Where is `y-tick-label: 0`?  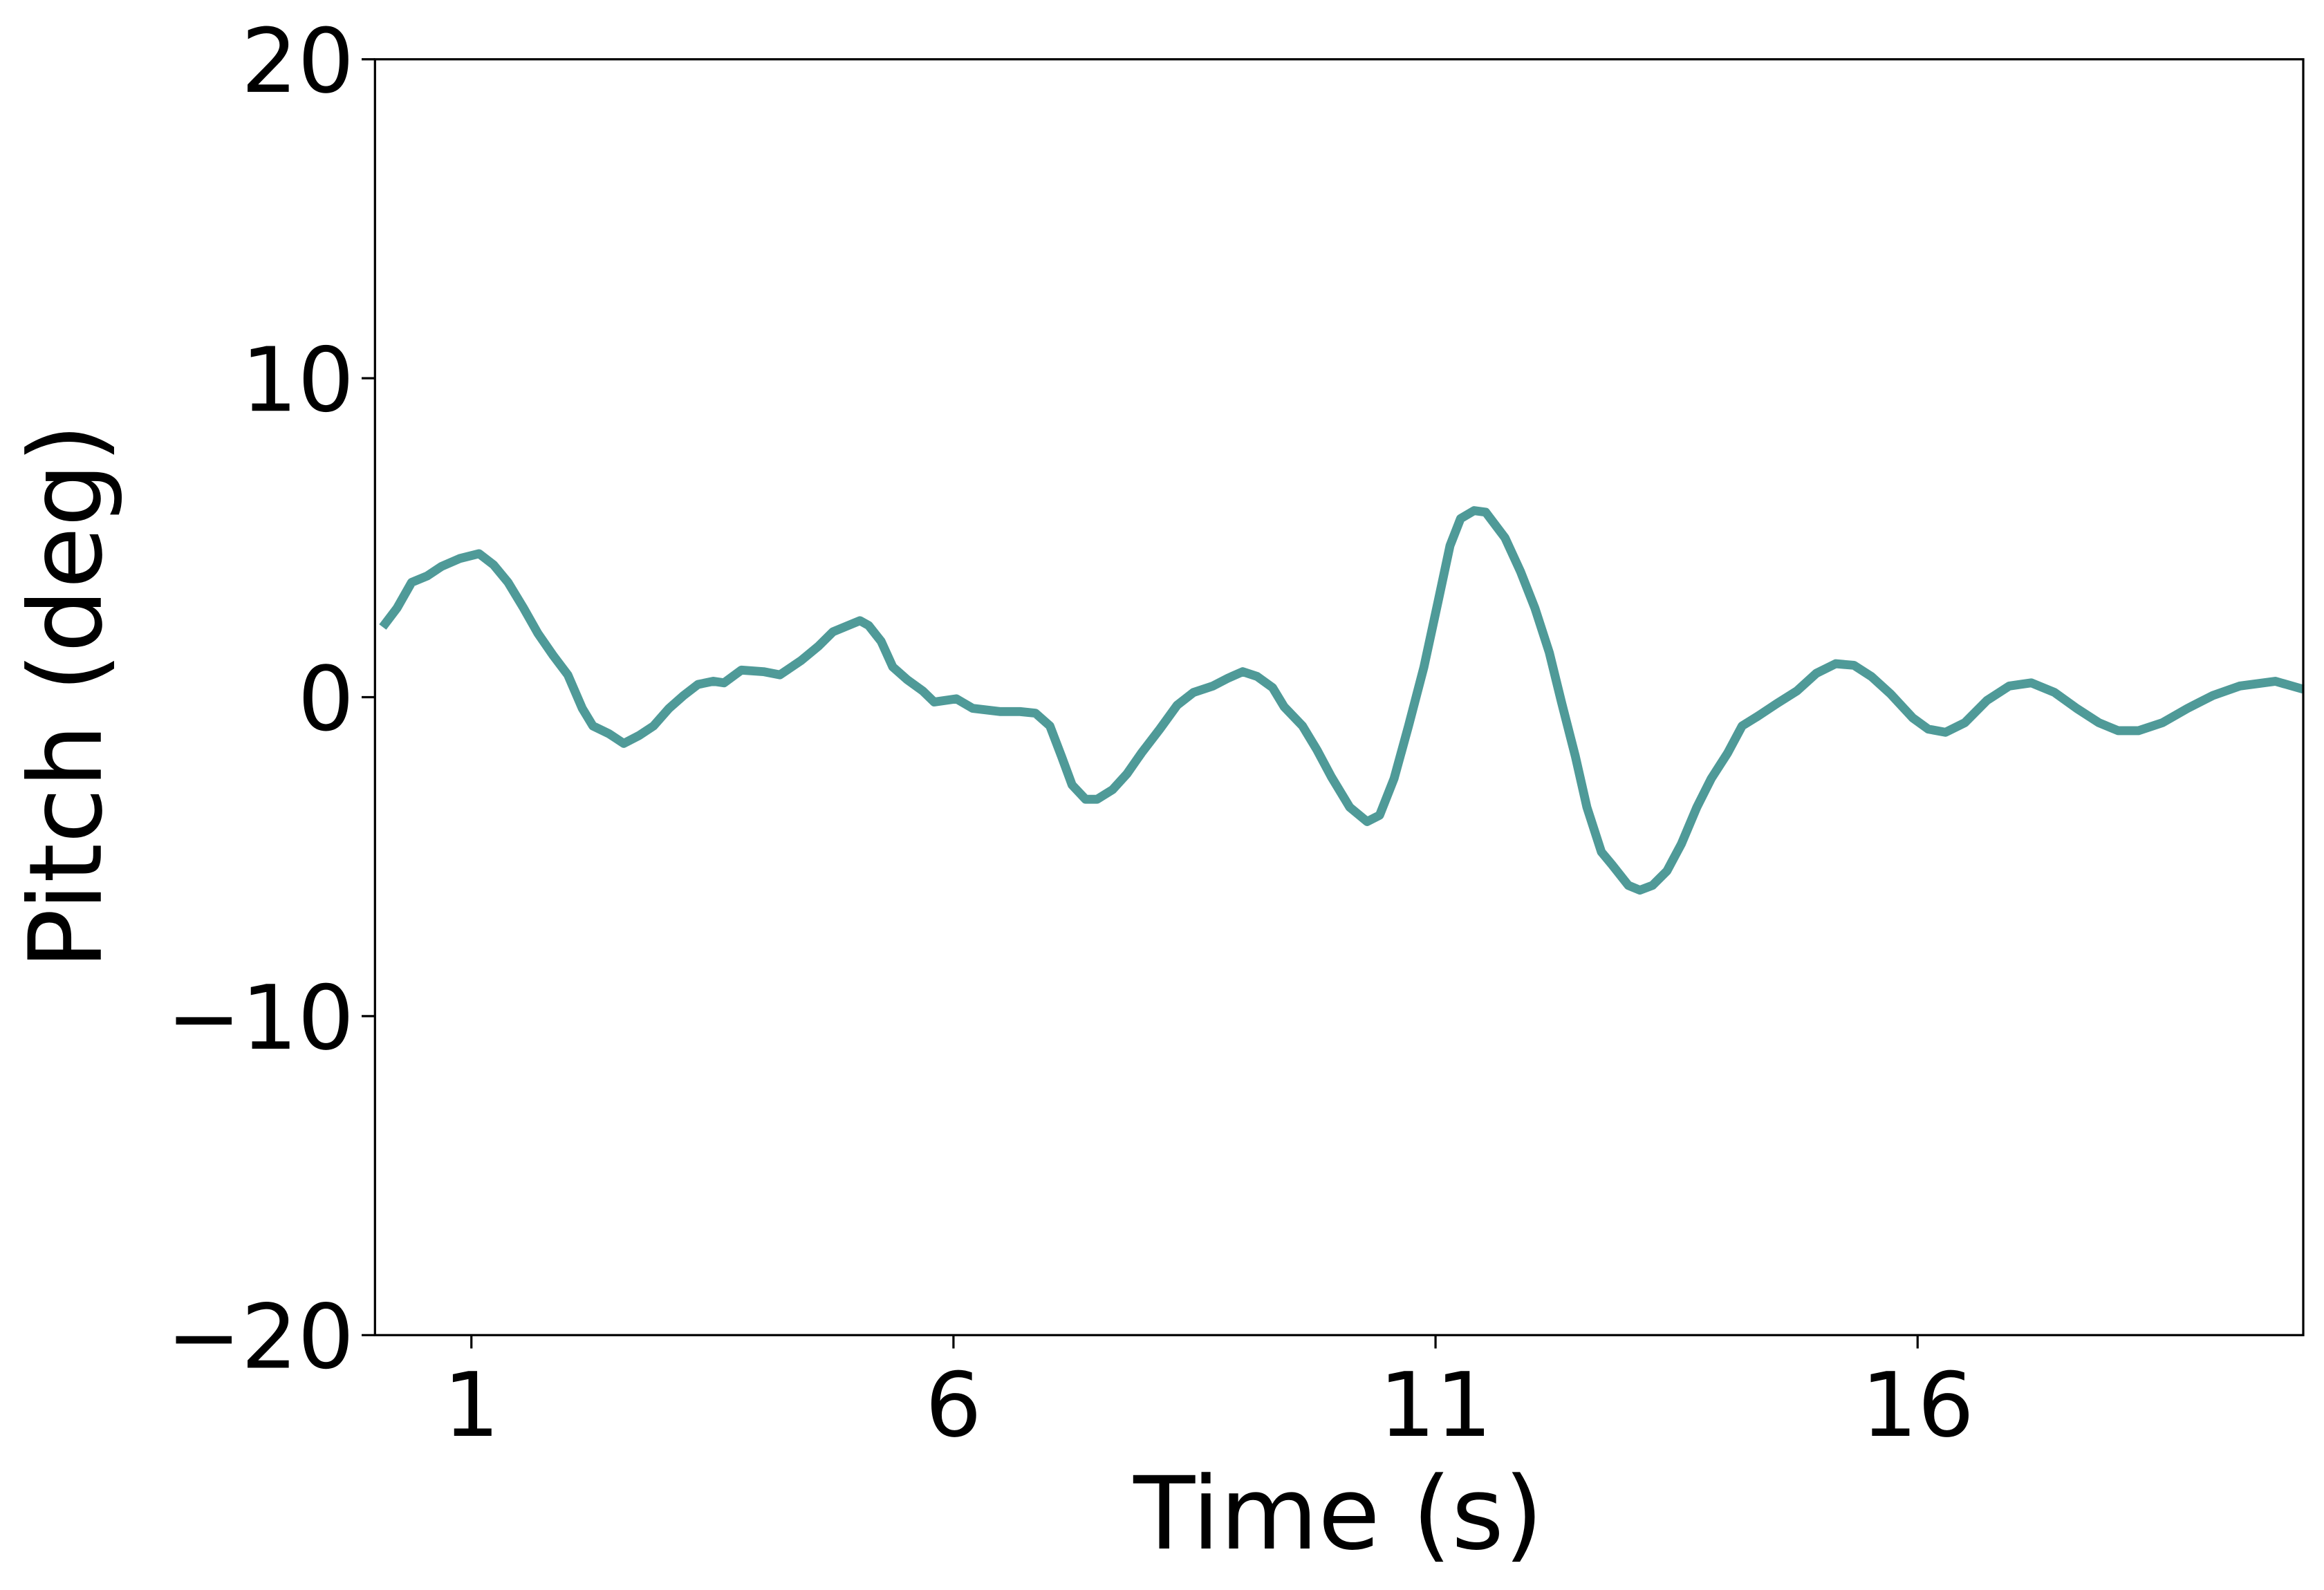
y-tick-label: 0 is located at coordinates (325, 699).